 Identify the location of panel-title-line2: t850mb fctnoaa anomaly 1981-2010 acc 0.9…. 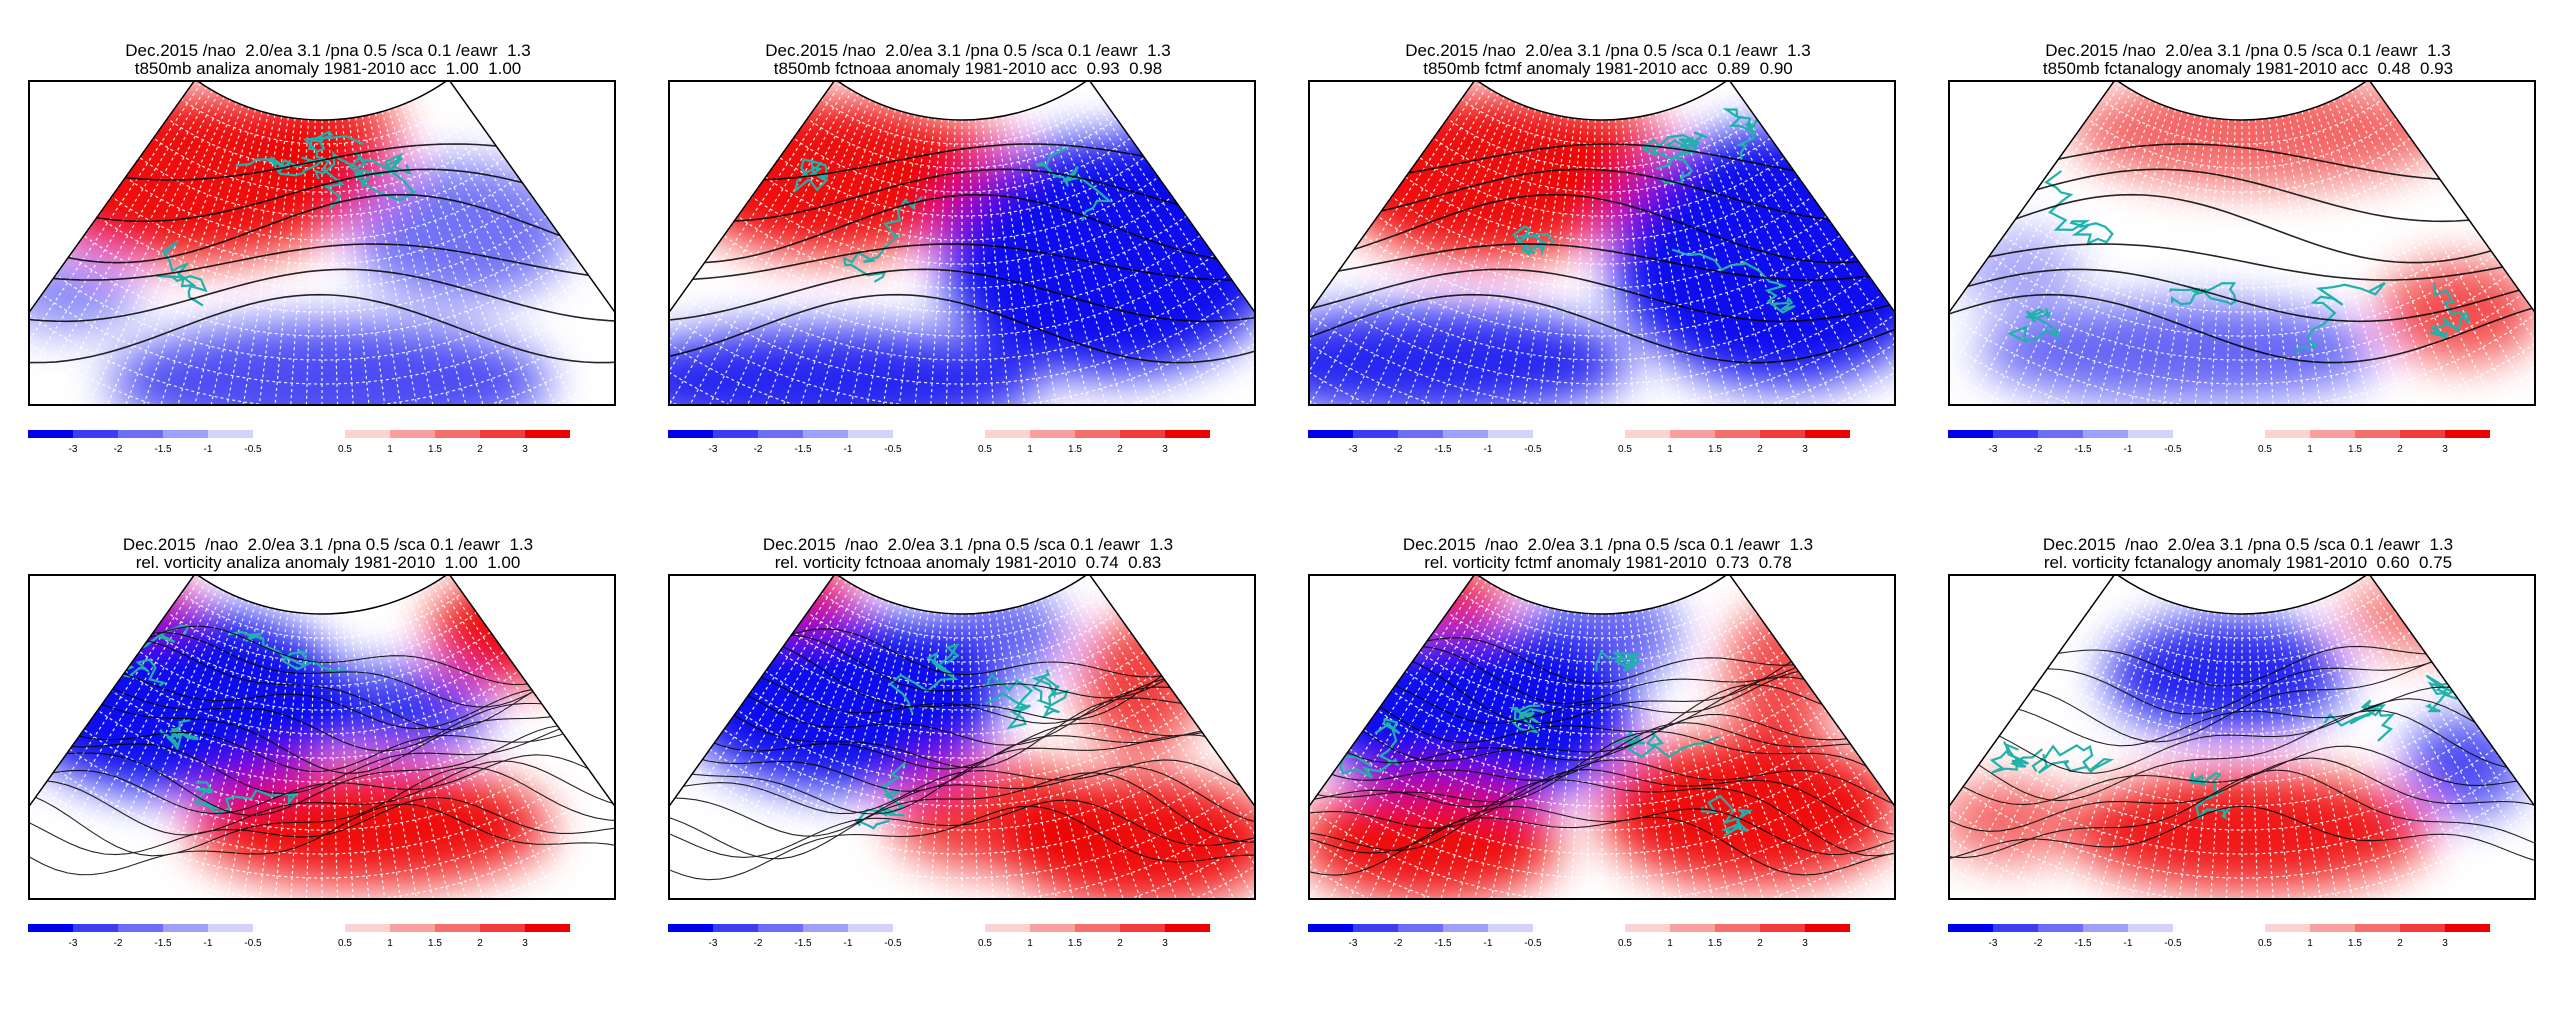
(968, 68).